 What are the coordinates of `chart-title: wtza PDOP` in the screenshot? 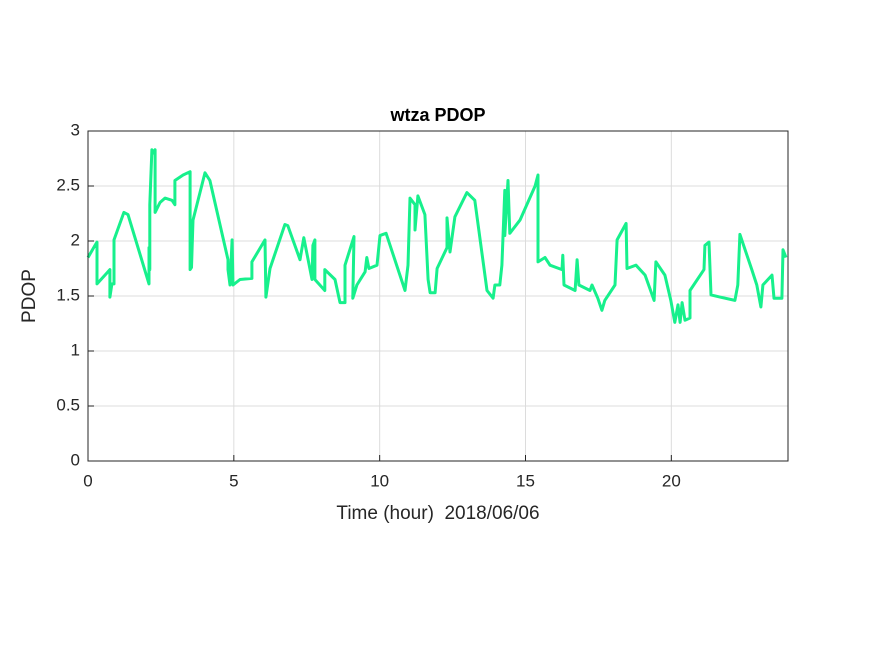 It's located at (437, 115).